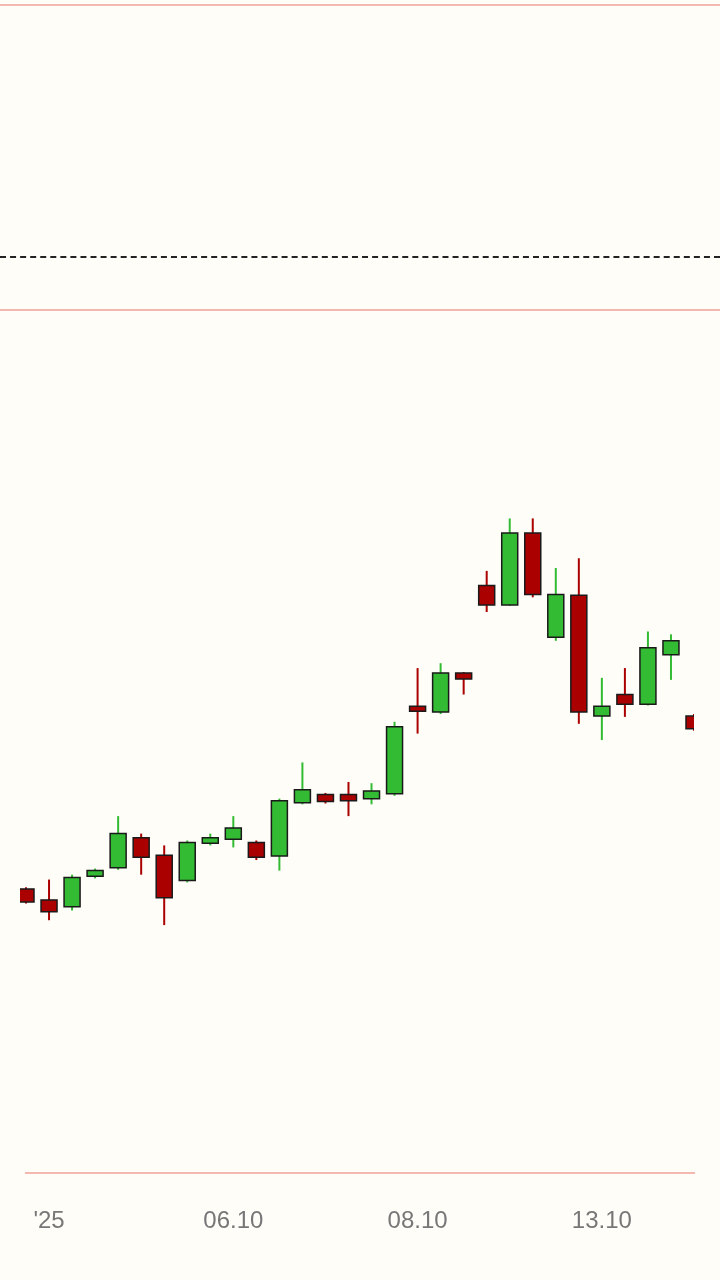 The height and width of the screenshot is (1280, 720). I want to click on x-tick-label: '25, so click(49, 1220).